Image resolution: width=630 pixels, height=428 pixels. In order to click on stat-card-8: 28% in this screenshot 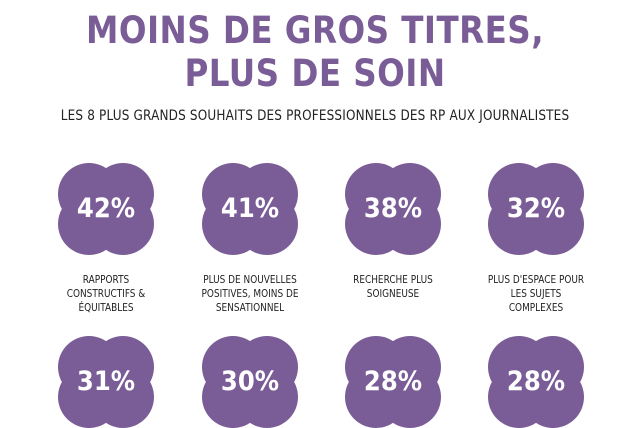, I will do `click(536, 382)`.